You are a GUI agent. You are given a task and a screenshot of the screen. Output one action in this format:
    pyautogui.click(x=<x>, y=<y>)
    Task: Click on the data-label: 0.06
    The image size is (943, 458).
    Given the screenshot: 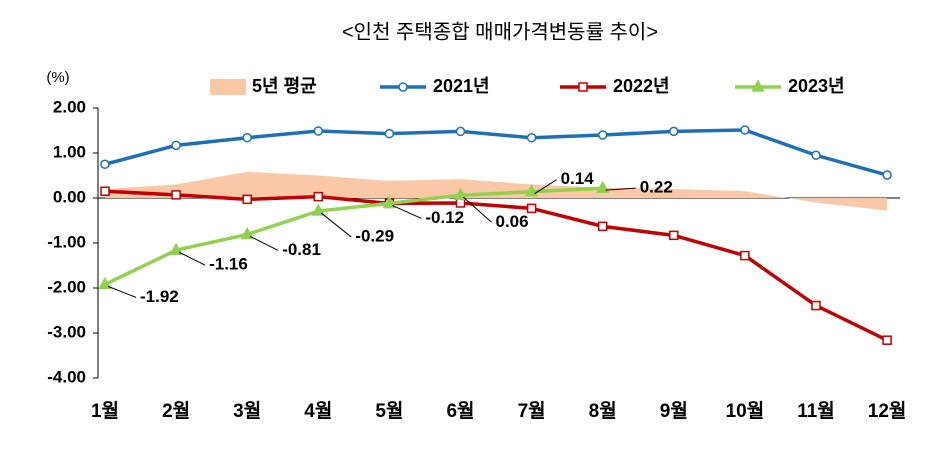 What is the action you would take?
    pyautogui.click(x=512, y=221)
    